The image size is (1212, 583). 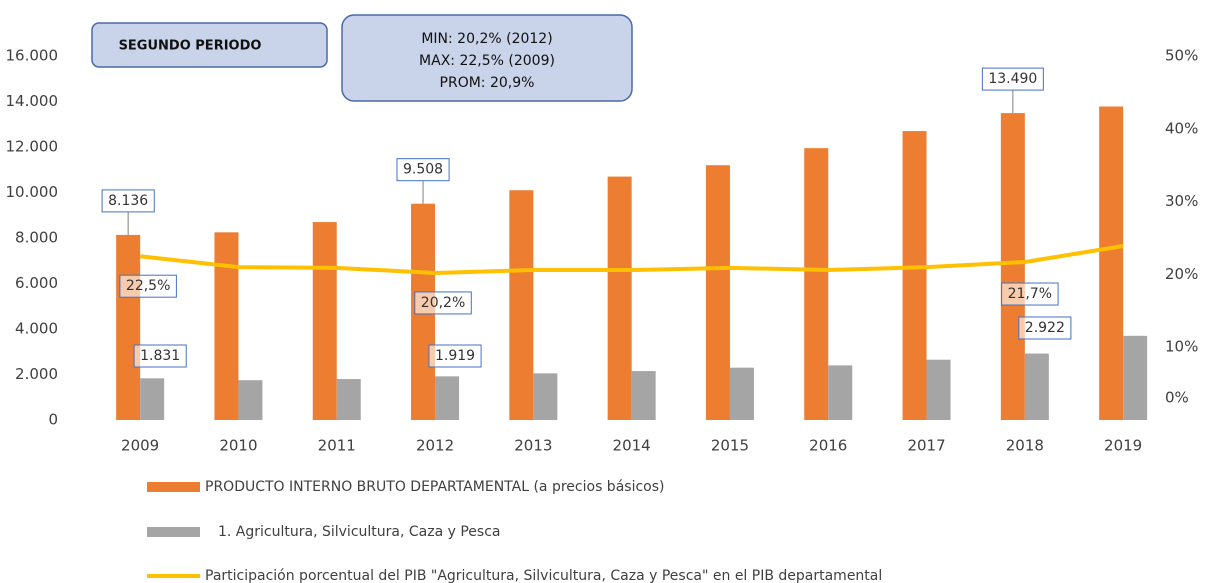 What do you see at coordinates (1012, 79) in the screenshot?
I see `data-label-text: 13.490` at bounding box center [1012, 79].